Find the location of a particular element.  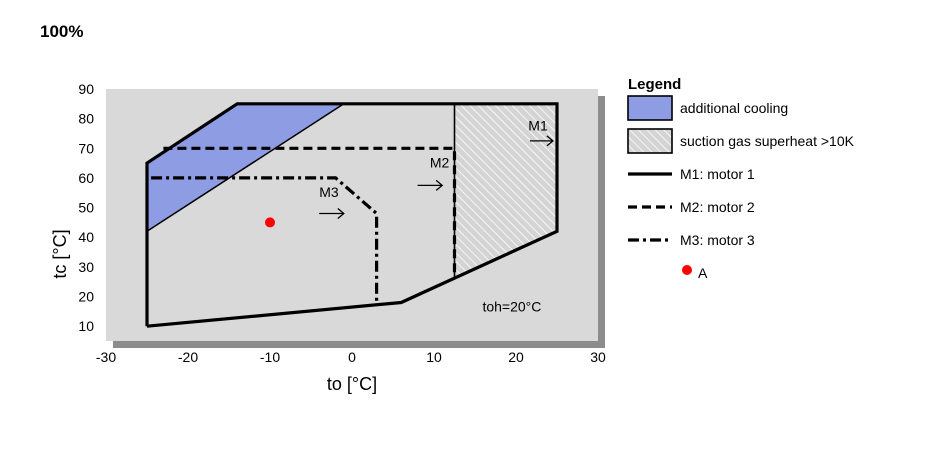

x-tick-label: 0 is located at coordinates (352, 357).